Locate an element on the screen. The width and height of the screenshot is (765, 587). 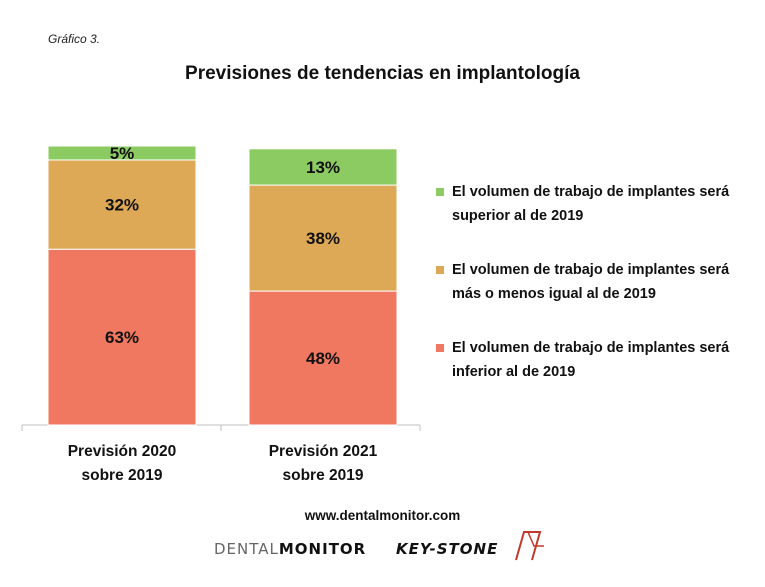
x-tick-label: Previsión 2020 is located at coordinates (122, 451).